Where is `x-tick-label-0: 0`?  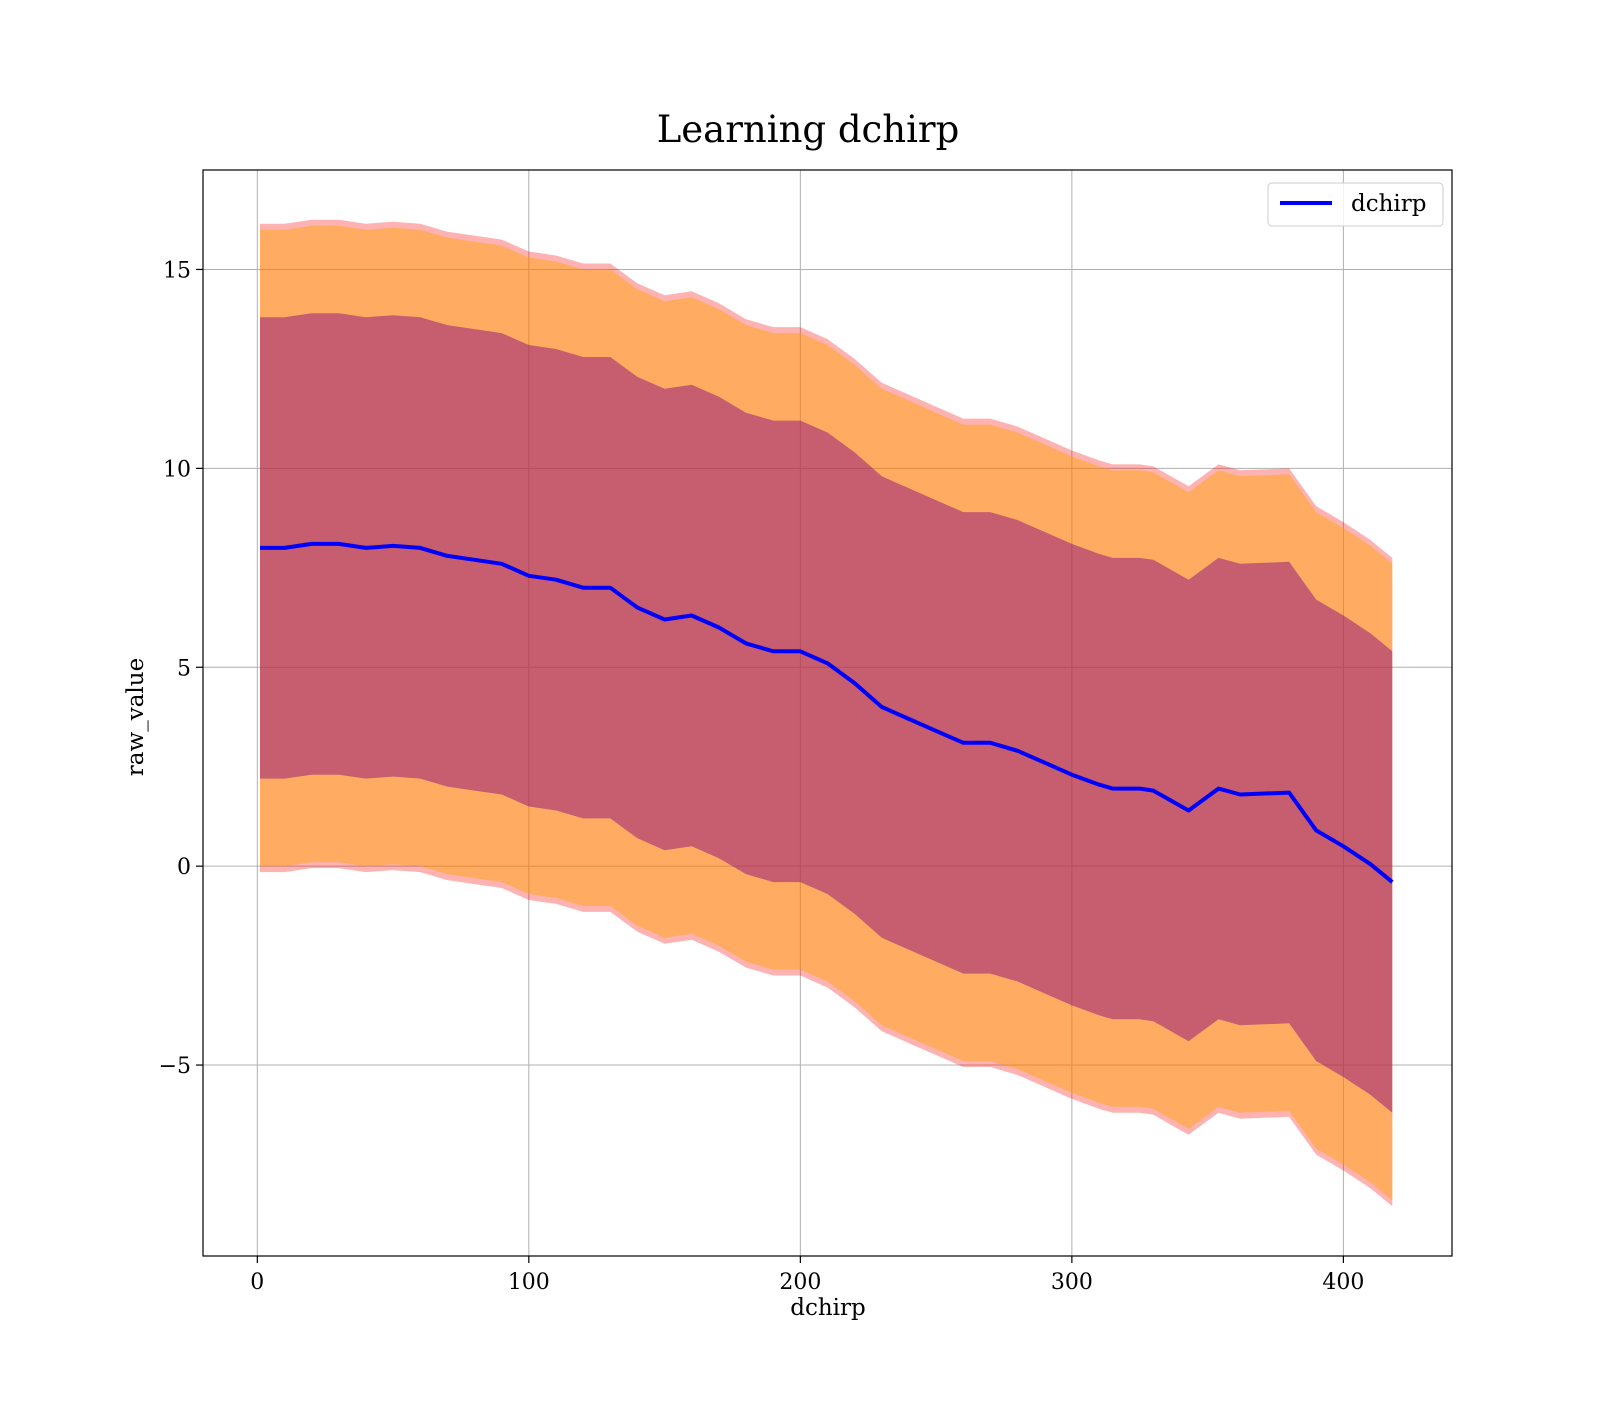 x-tick-label-0: 0 is located at coordinates (257, 1282).